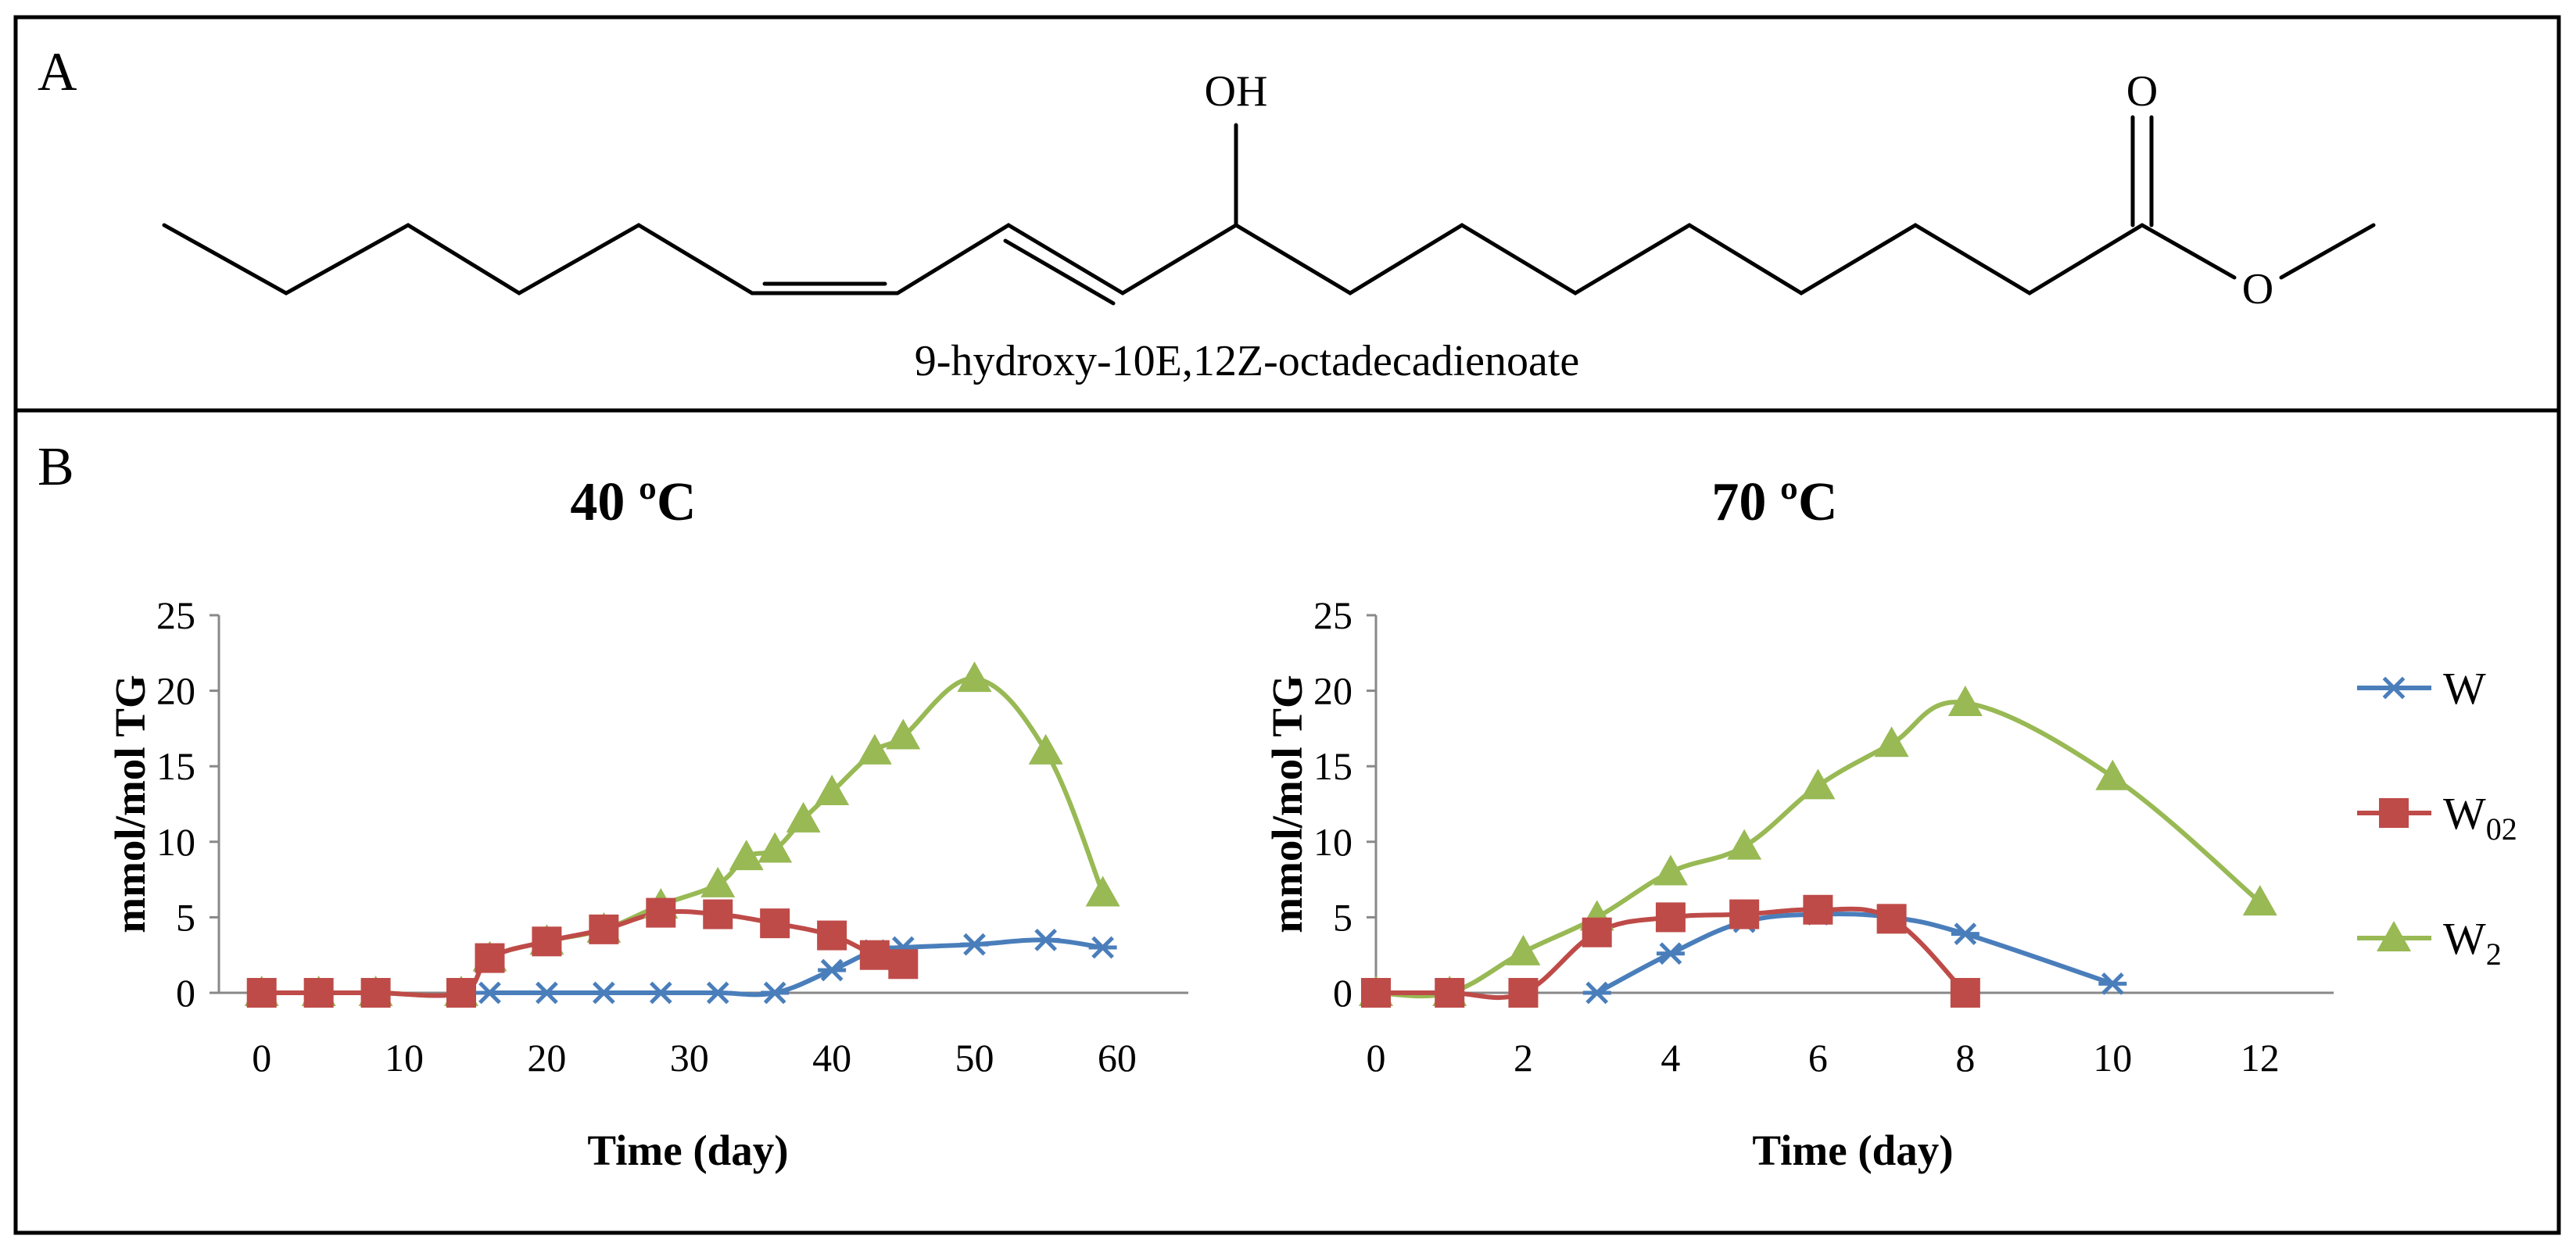 This screenshot has height=1250, width=2576. What do you see at coordinates (689, 1058) in the screenshot?
I see `x-tick-label: 30` at bounding box center [689, 1058].